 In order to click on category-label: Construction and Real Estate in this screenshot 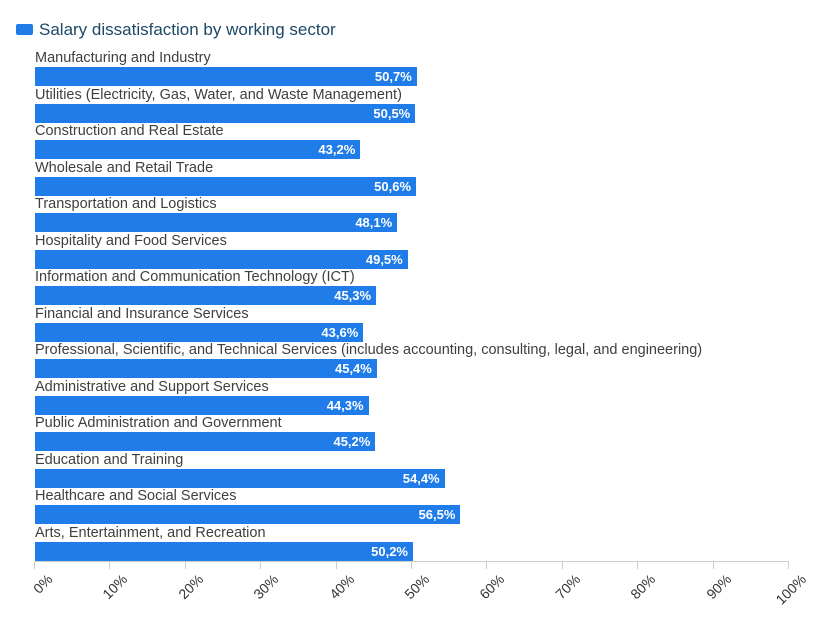, I will do `click(129, 131)`.